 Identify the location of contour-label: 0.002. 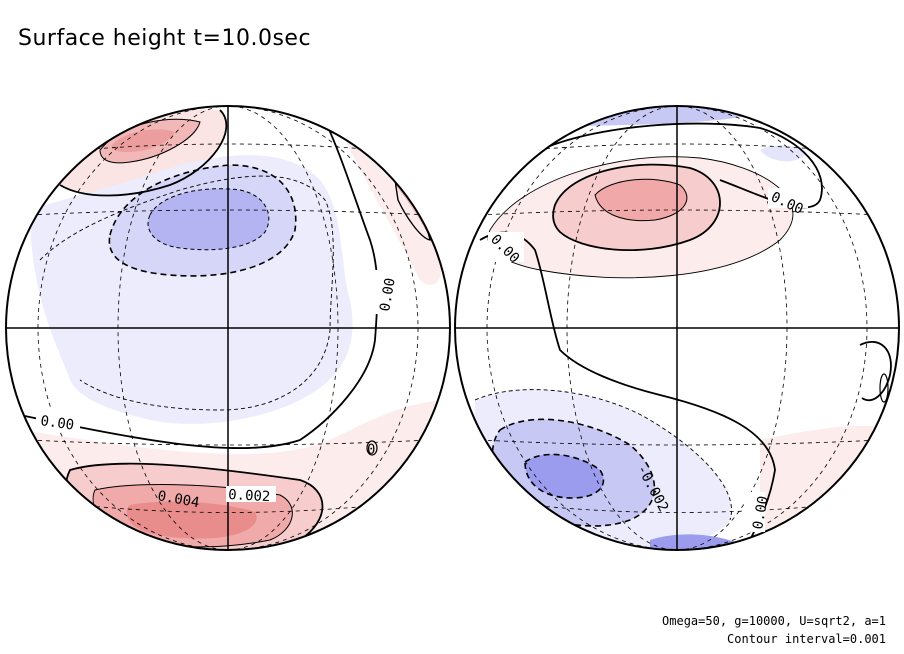
(249, 496).